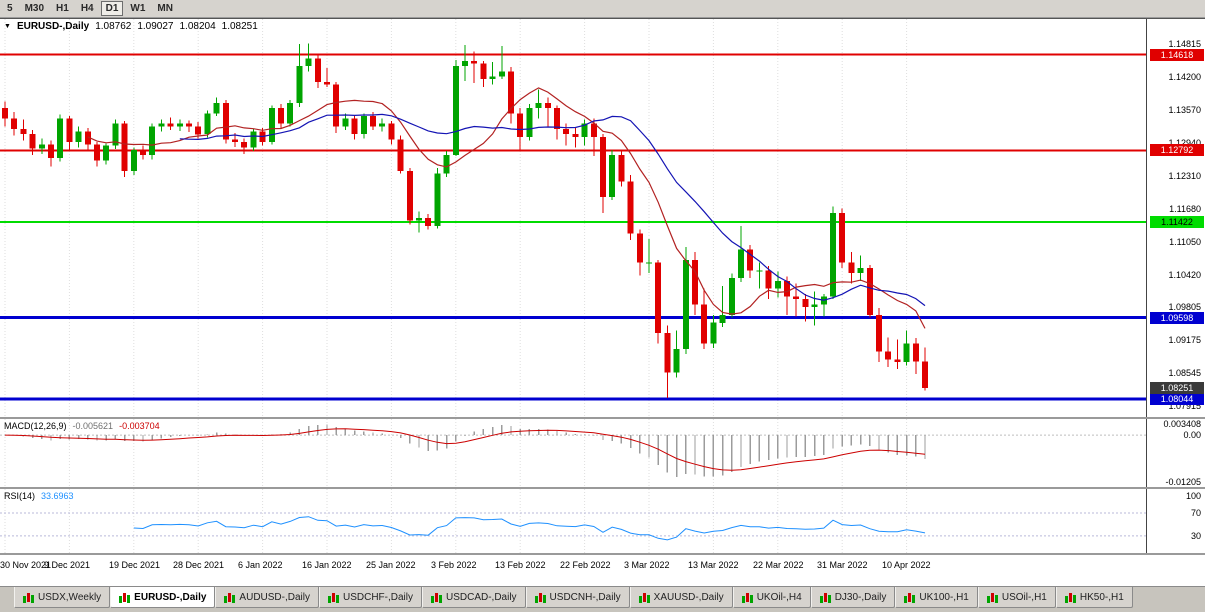 This screenshot has height=612, width=1205. Describe the element at coordinates (34, 8) in the screenshot. I see `timeframe-button-m30: M30` at that location.